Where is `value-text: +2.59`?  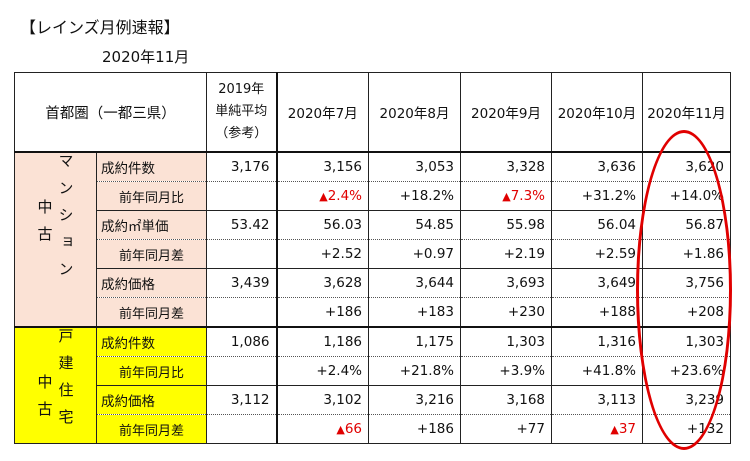 value-text: +2.59 is located at coordinates (615, 254).